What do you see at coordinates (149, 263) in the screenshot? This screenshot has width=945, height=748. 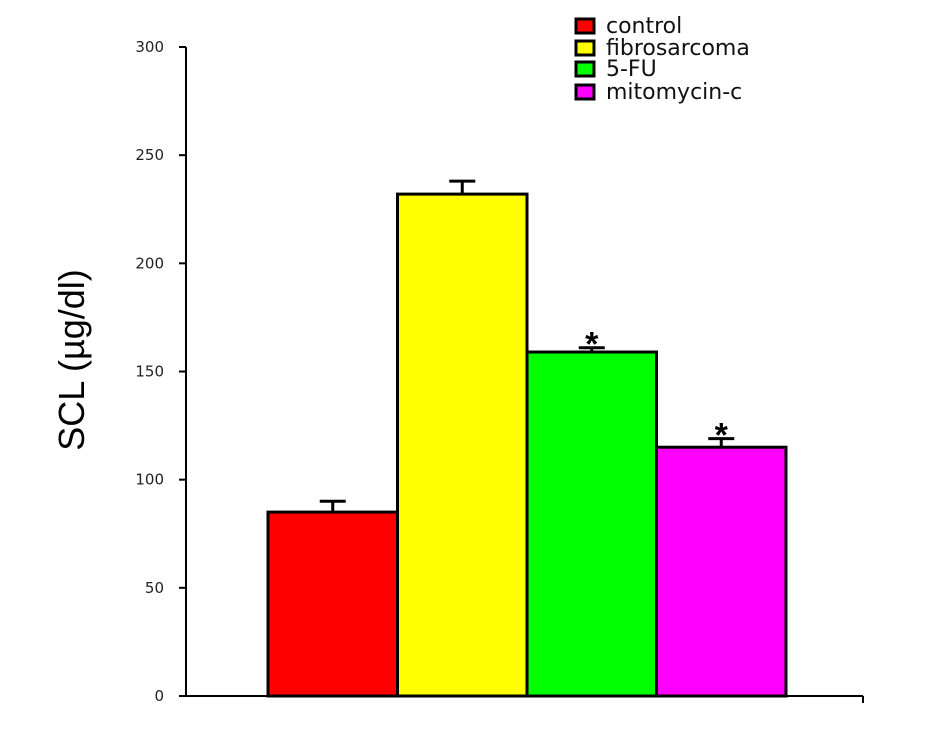 I see `y-tick-label: 200` at bounding box center [149, 263].